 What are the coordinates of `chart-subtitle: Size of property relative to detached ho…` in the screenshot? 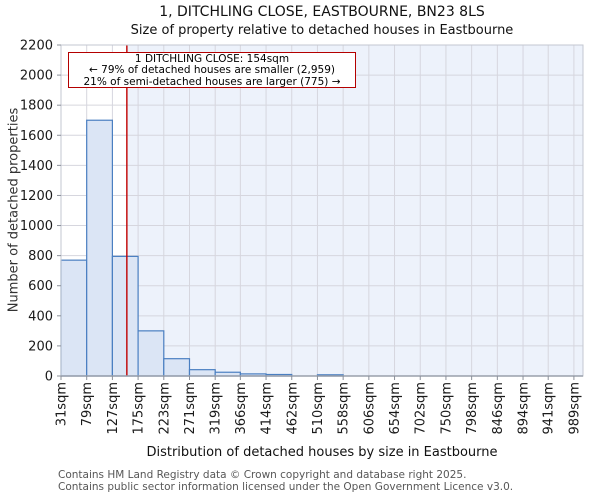 It's located at (322, 30).